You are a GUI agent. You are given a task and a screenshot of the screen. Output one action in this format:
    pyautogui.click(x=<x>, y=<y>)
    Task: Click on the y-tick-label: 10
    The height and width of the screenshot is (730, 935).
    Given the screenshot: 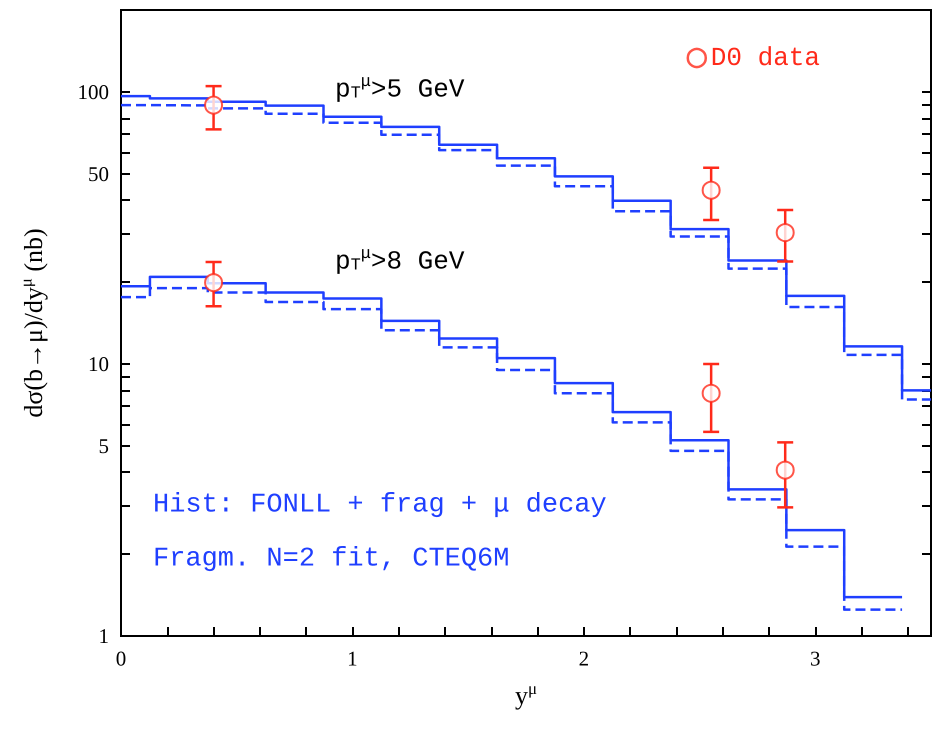 What is the action you would take?
    pyautogui.click(x=98, y=364)
    